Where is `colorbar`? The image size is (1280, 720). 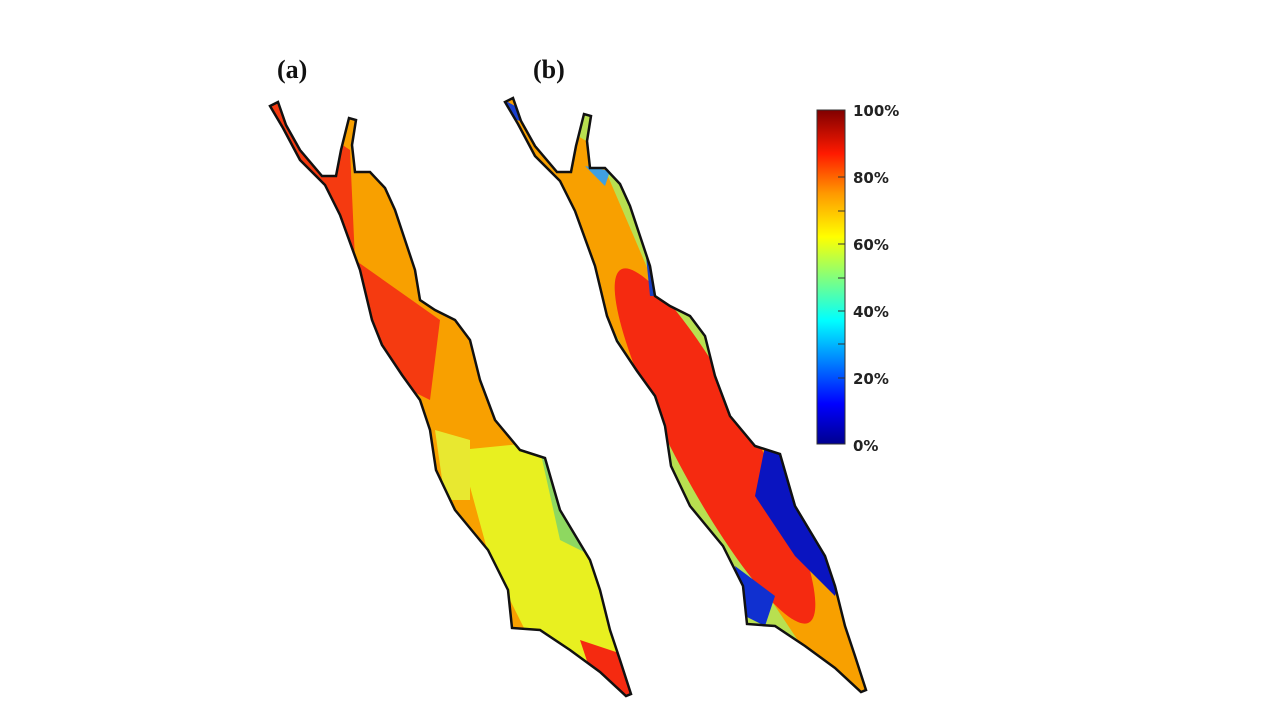
colorbar is located at coordinates (831, 277).